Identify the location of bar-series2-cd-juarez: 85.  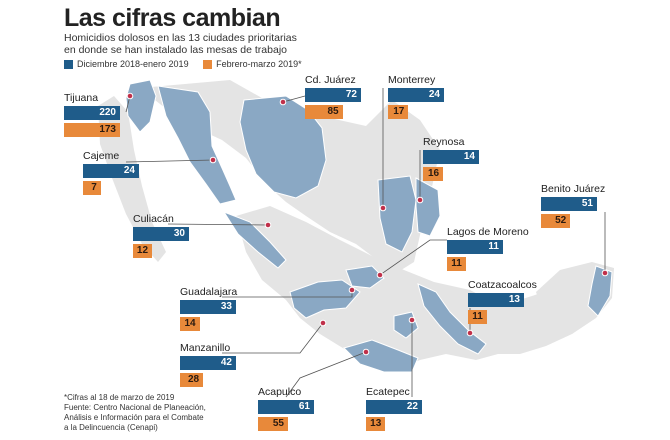
(324, 112).